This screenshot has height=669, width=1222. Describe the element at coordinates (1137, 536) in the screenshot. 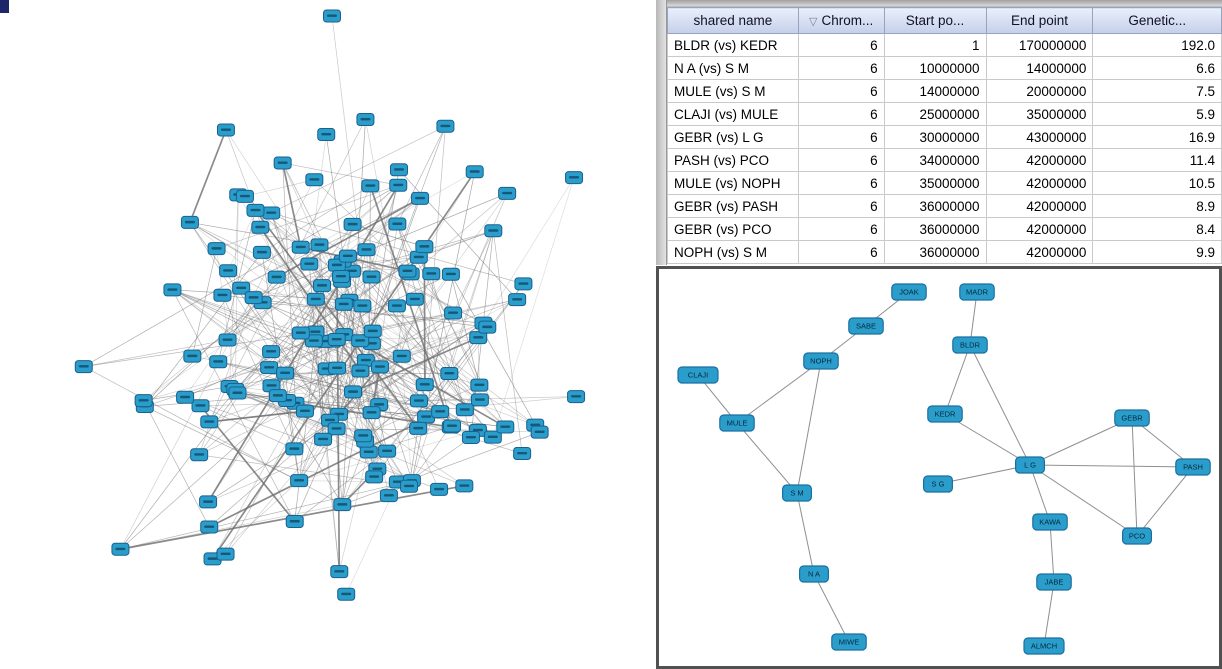

I see `network-node: PCO` at that location.